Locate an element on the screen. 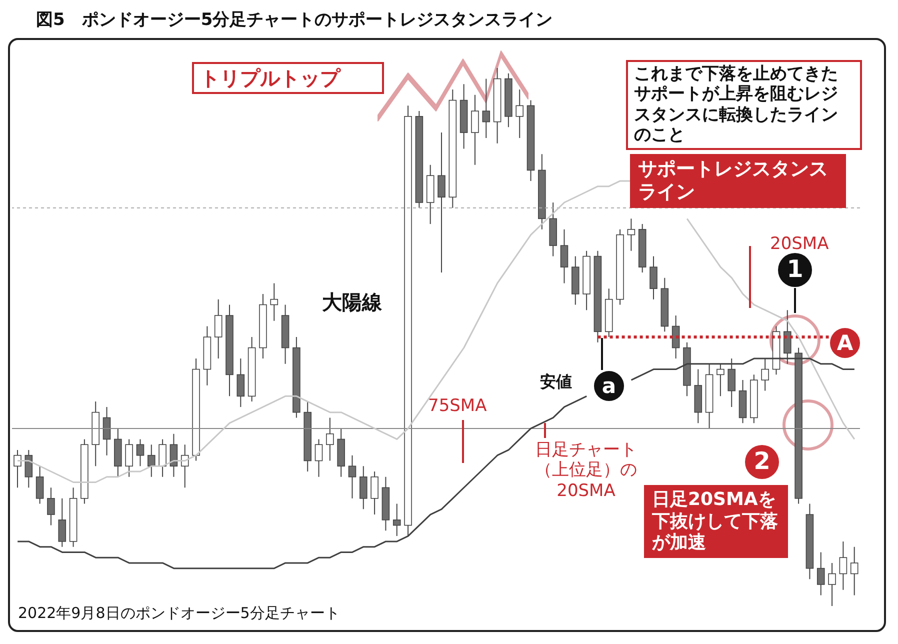  label-box: これまで下落を止めてきたサポートが上昇を阻むレジスタンスに転換したラインのこと is located at coordinates (744, 105).